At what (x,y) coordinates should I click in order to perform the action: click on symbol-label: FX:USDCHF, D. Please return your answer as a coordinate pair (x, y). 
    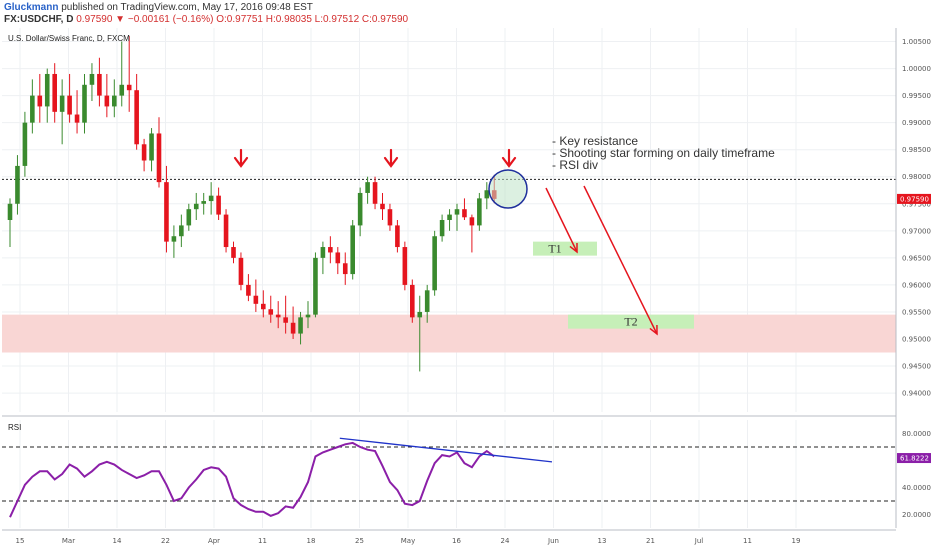
    Looking at the image, I should click on (39, 19).